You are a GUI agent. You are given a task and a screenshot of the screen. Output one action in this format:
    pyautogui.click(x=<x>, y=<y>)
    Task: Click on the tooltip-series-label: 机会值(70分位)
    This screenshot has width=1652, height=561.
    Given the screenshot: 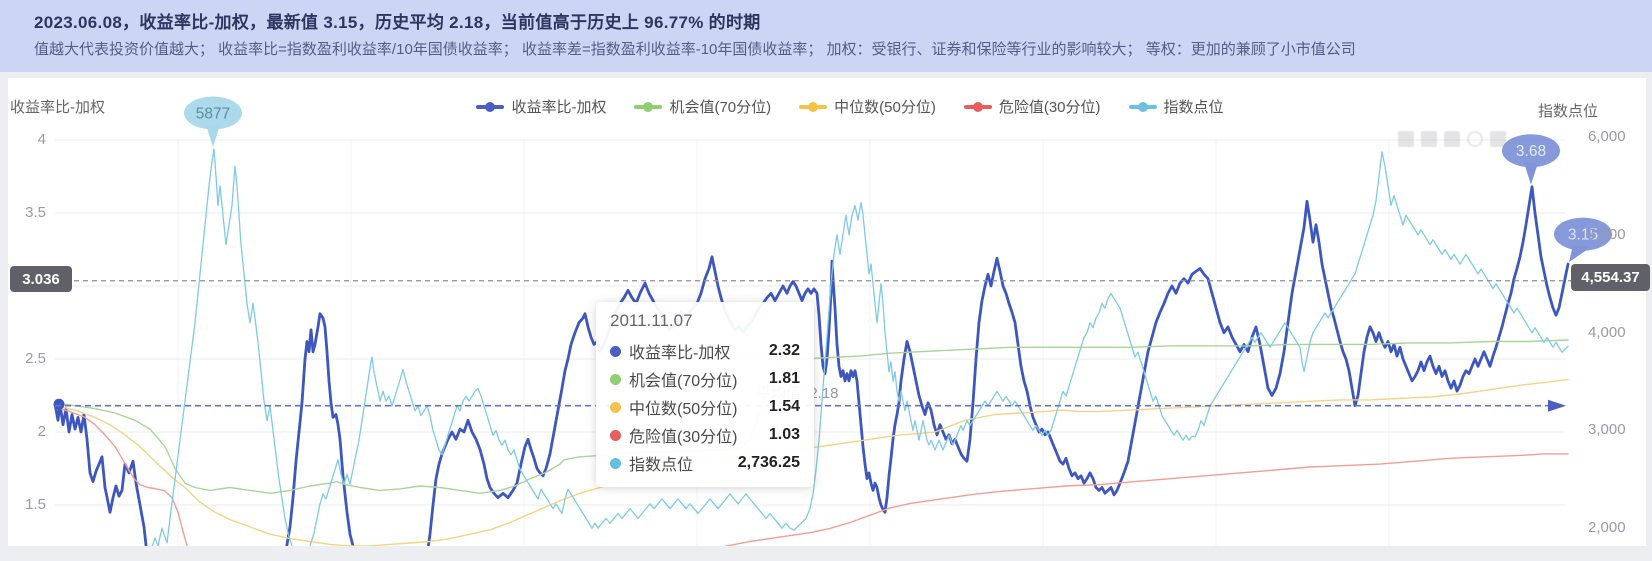 What is the action you would take?
    pyautogui.click(x=683, y=381)
    